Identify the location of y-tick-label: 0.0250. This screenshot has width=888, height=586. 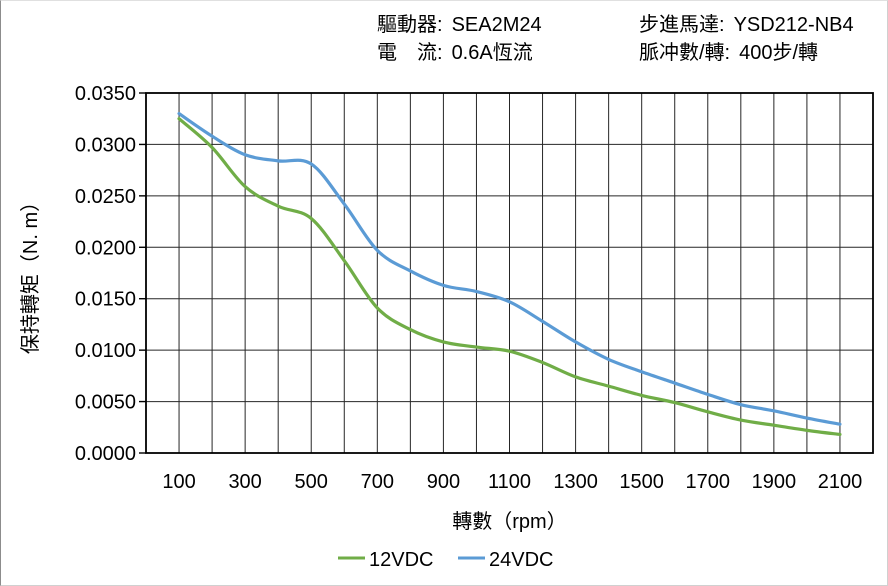
(105, 197).